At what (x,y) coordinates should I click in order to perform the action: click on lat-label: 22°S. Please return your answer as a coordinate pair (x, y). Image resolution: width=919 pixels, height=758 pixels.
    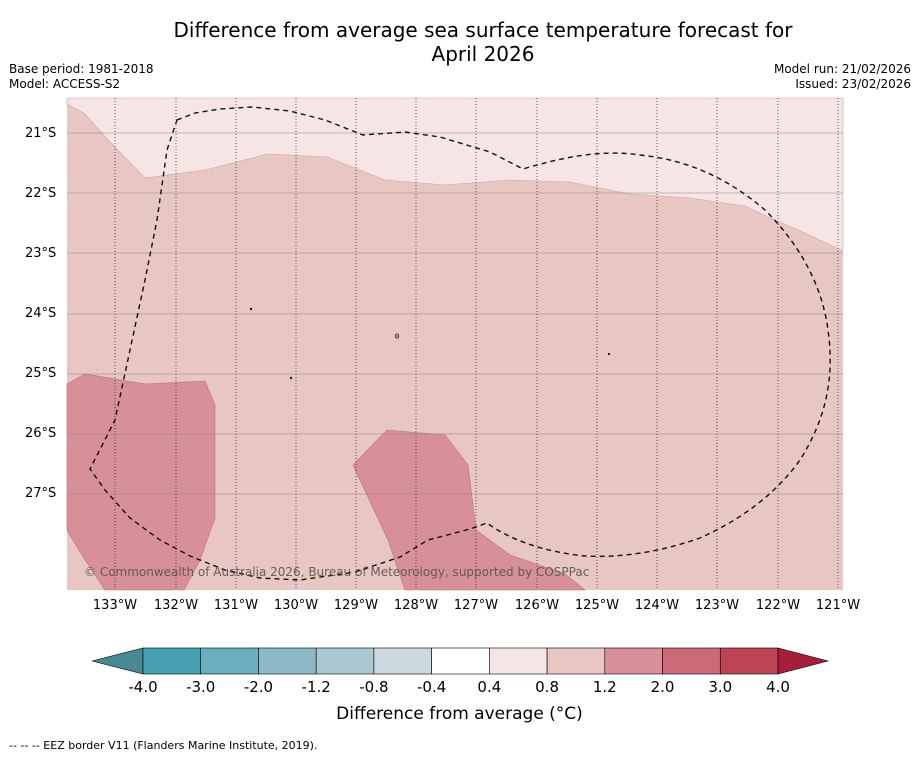
    Looking at the image, I should click on (41, 193).